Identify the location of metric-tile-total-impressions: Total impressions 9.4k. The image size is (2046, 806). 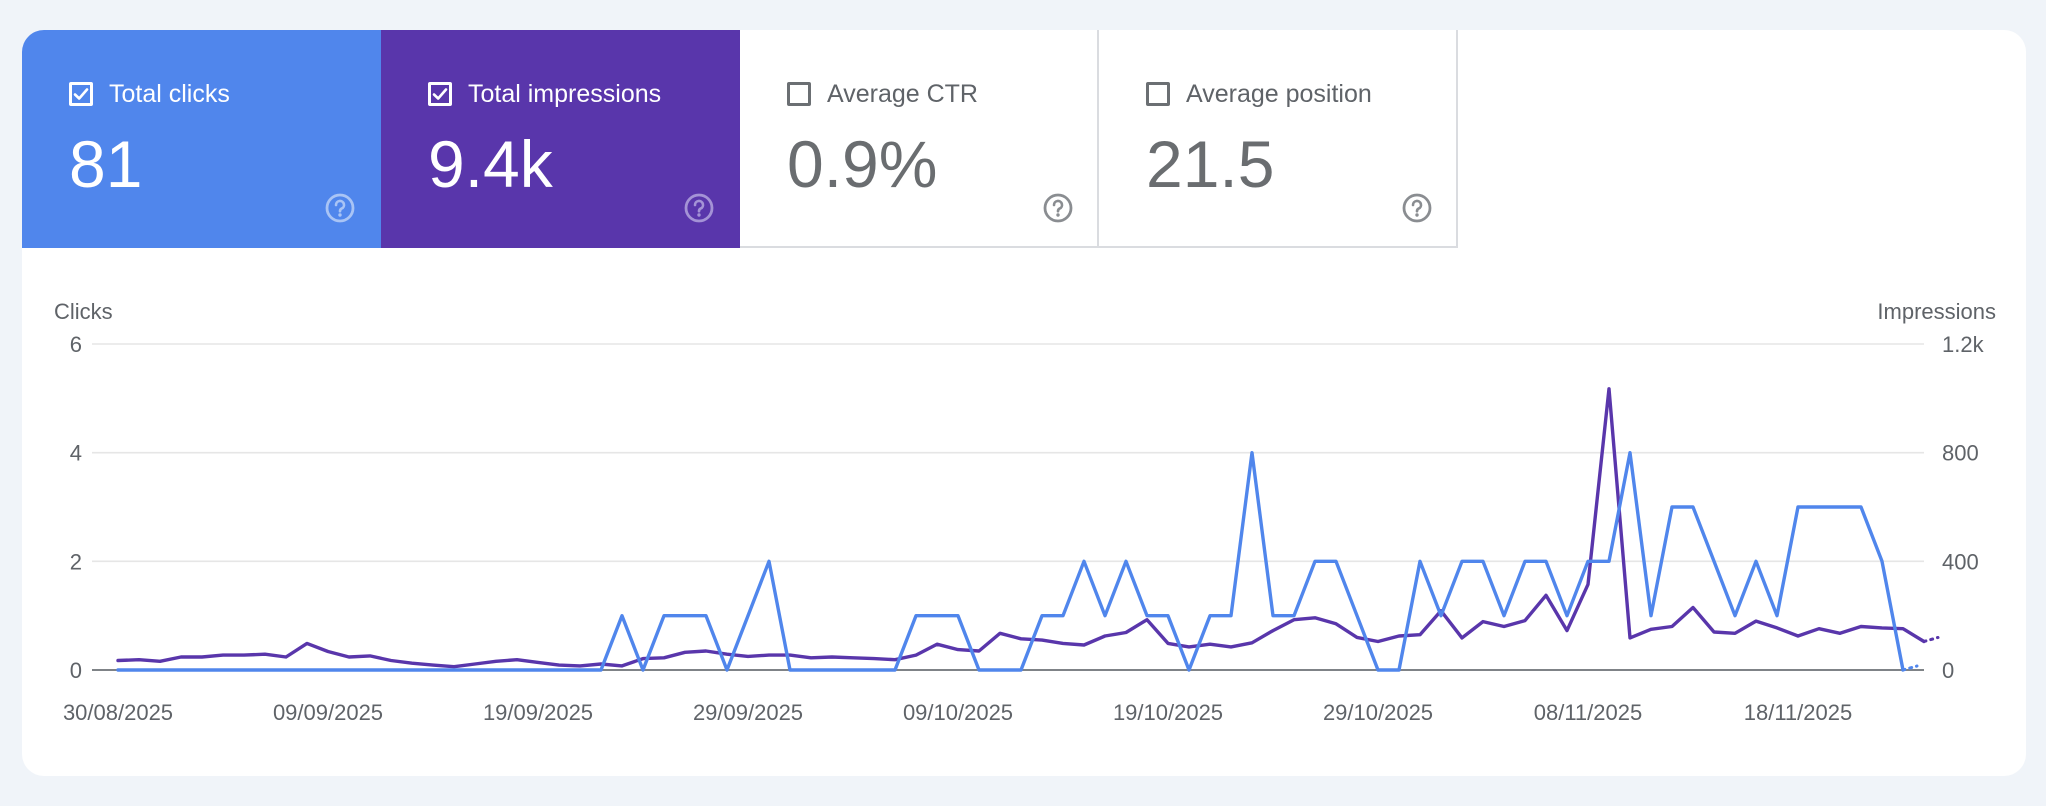
(560, 139).